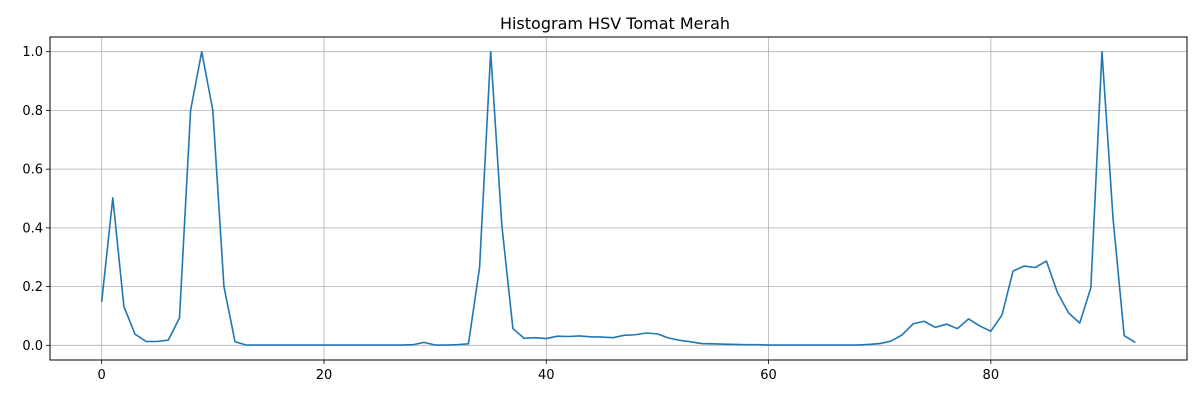 The height and width of the screenshot is (400, 1200). What do you see at coordinates (32, 228) in the screenshot?
I see `y-tick-label: 0.4` at bounding box center [32, 228].